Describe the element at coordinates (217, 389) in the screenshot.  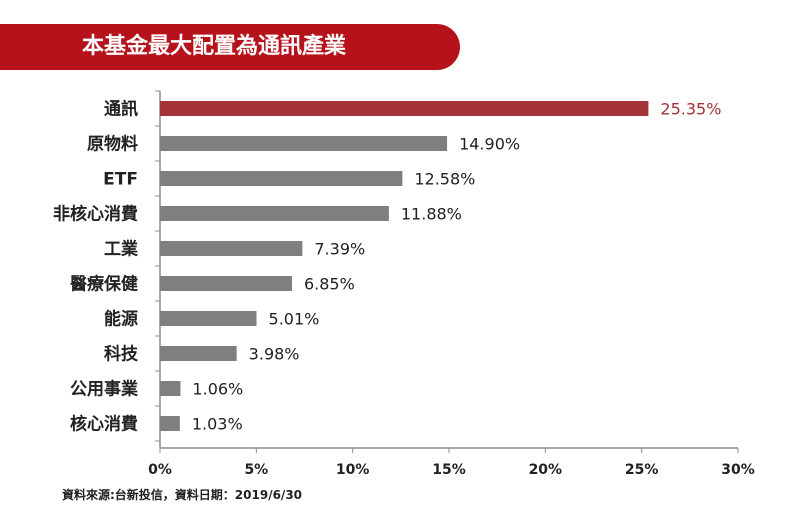
I see `value-label: 1.06%` at that location.